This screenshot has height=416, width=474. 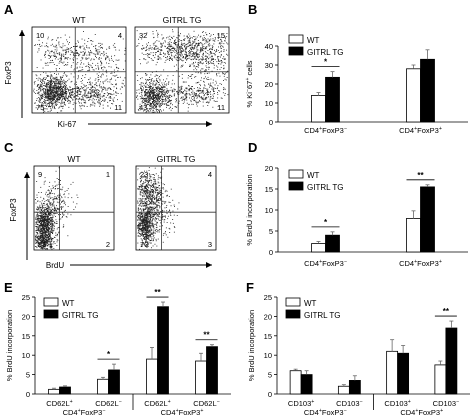 What do you see at coordinates (67, 124) in the screenshot?
I see `flow-xlabel-A: Ki-67` at bounding box center [67, 124].